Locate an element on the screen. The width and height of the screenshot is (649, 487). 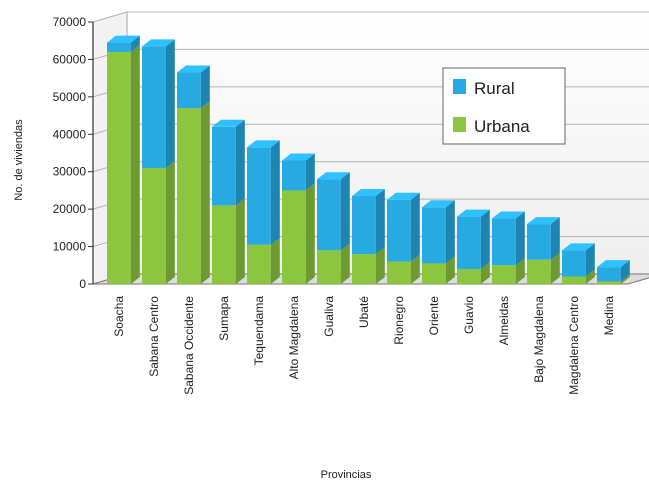
x-axis-title: Provincias is located at coordinates (346, 475).